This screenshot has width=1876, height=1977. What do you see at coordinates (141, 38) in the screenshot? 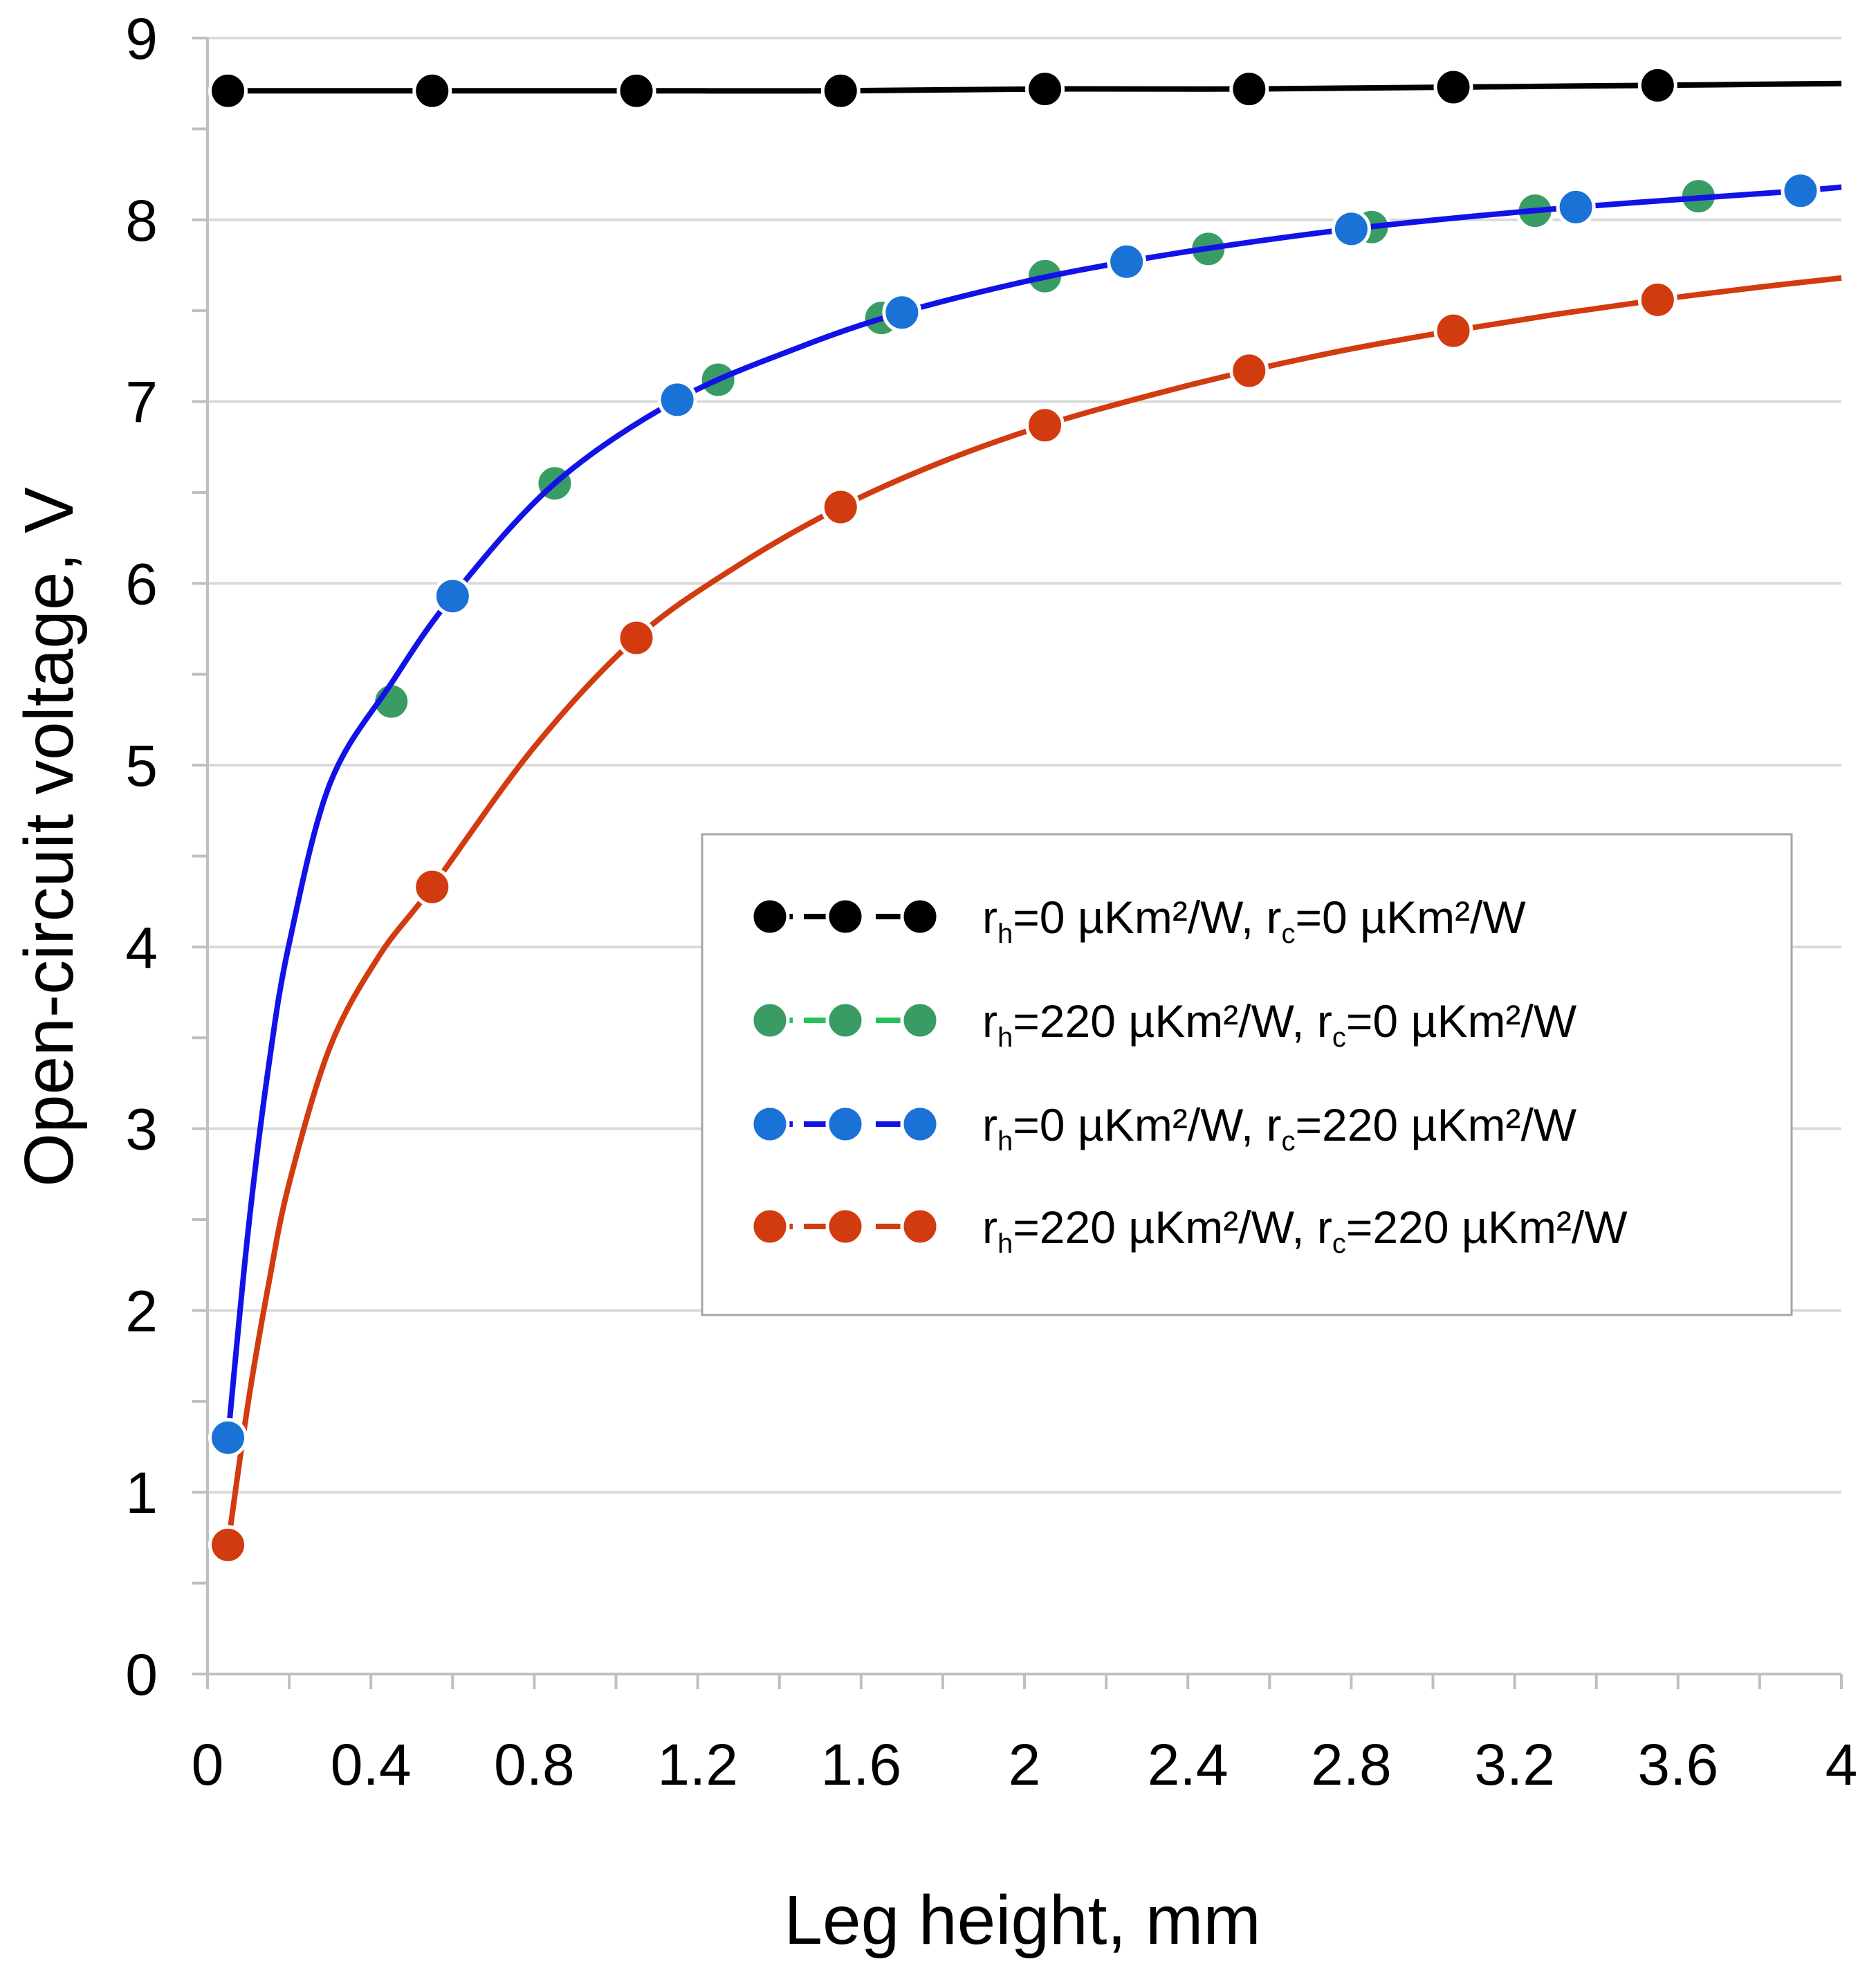
I see `y-tick-label: 9` at bounding box center [141, 38].